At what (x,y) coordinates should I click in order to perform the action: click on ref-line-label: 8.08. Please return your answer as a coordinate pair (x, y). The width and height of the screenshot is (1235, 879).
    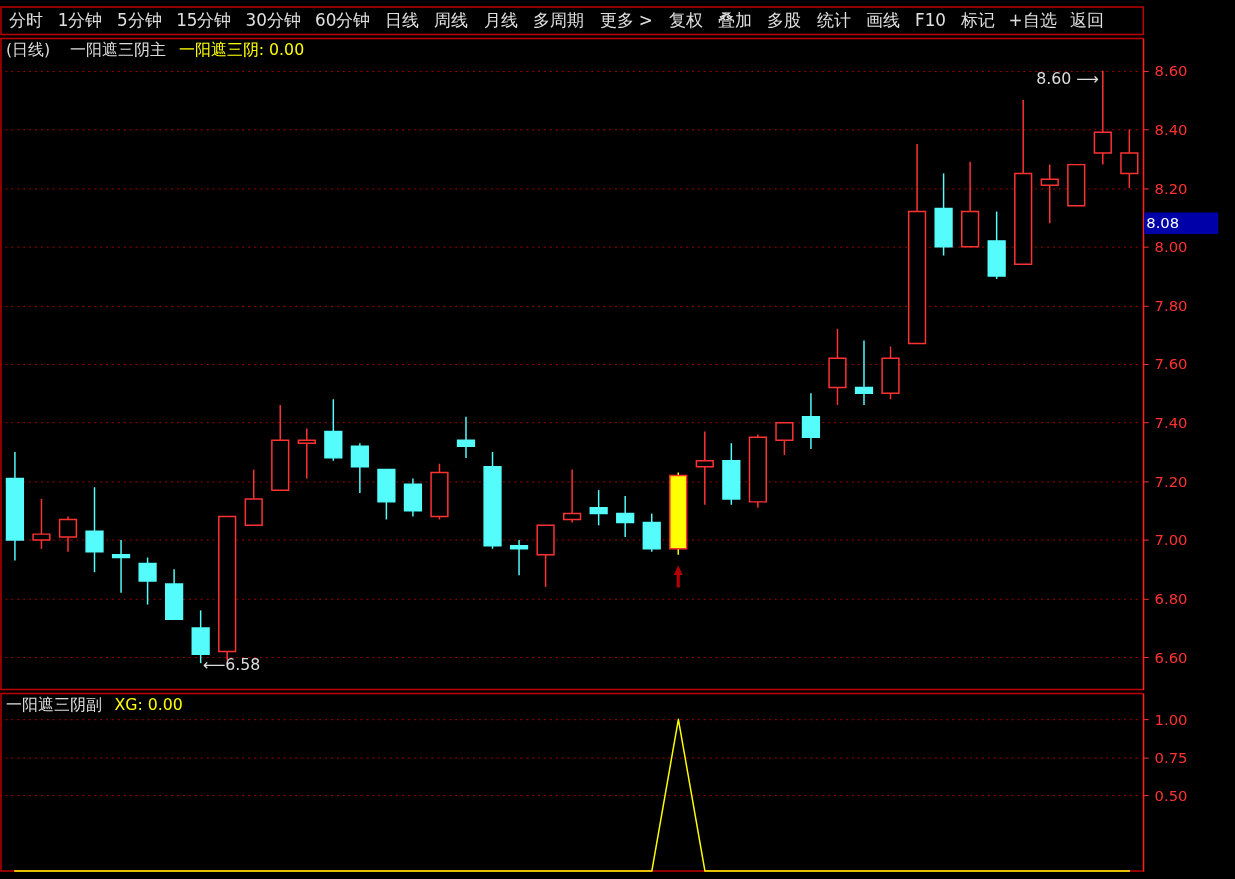
    Looking at the image, I should click on (1163, 223).